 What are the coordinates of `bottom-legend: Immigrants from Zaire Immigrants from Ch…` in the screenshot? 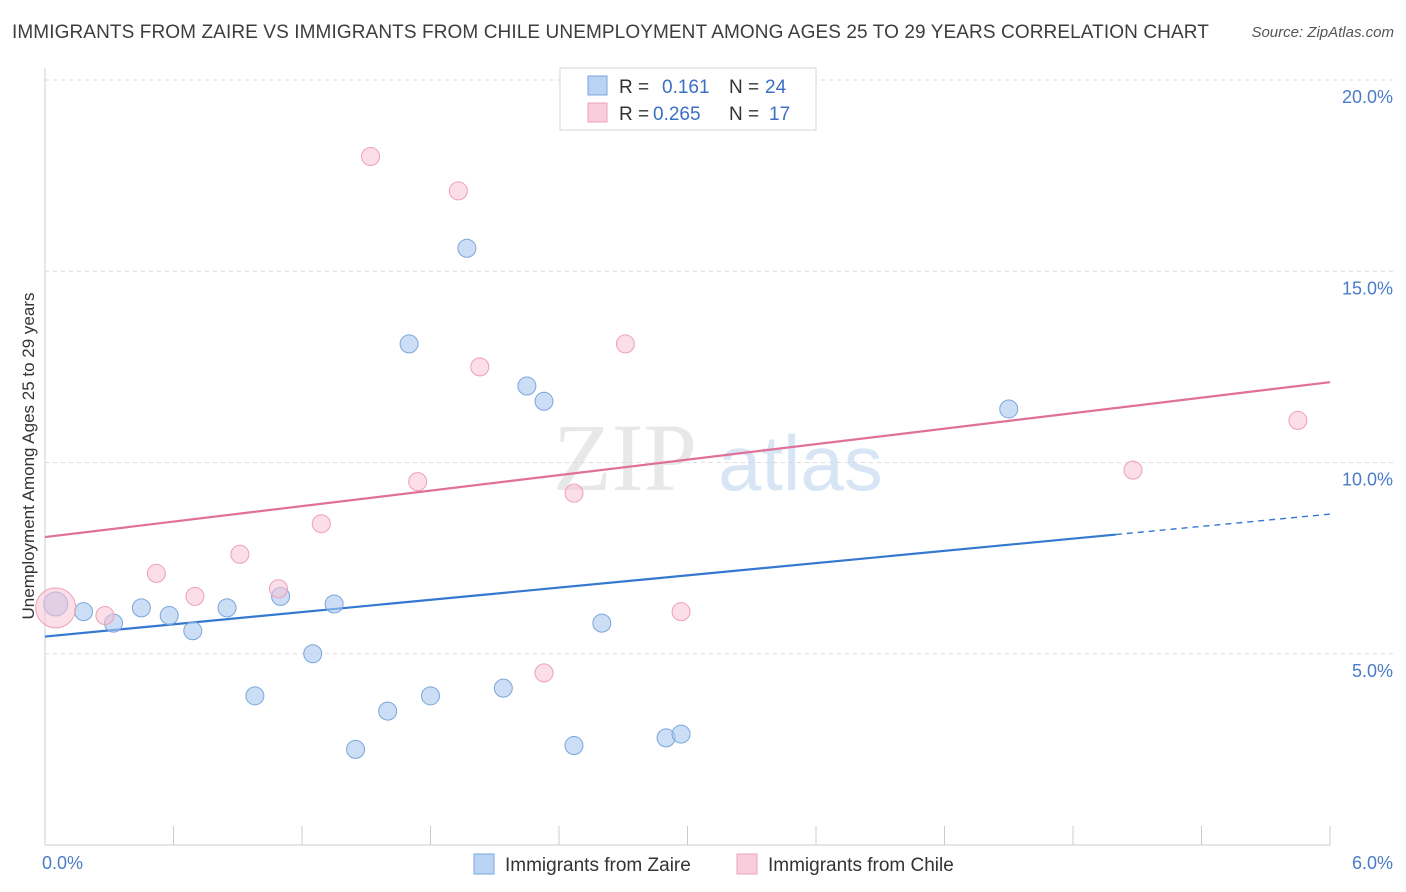 It's located at (713, 864).